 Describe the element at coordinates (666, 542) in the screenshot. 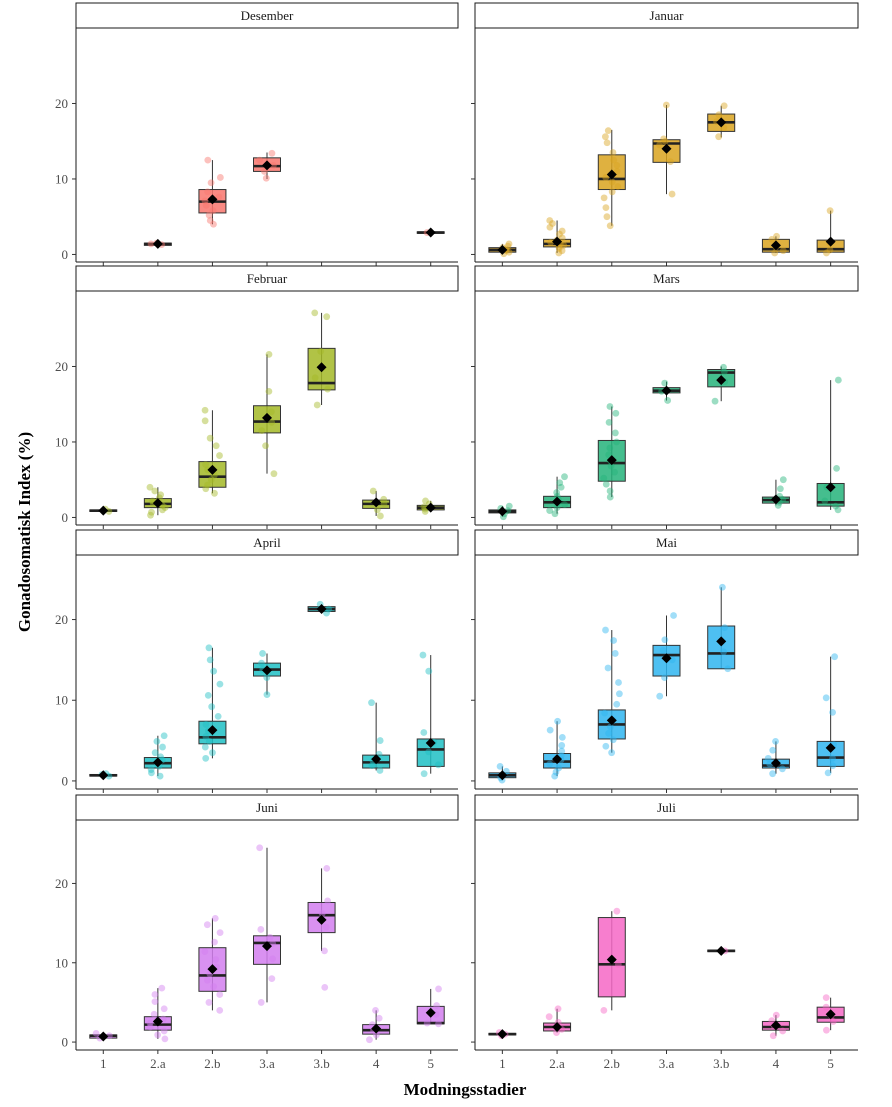

I see `strip-title: Mai` at that location.